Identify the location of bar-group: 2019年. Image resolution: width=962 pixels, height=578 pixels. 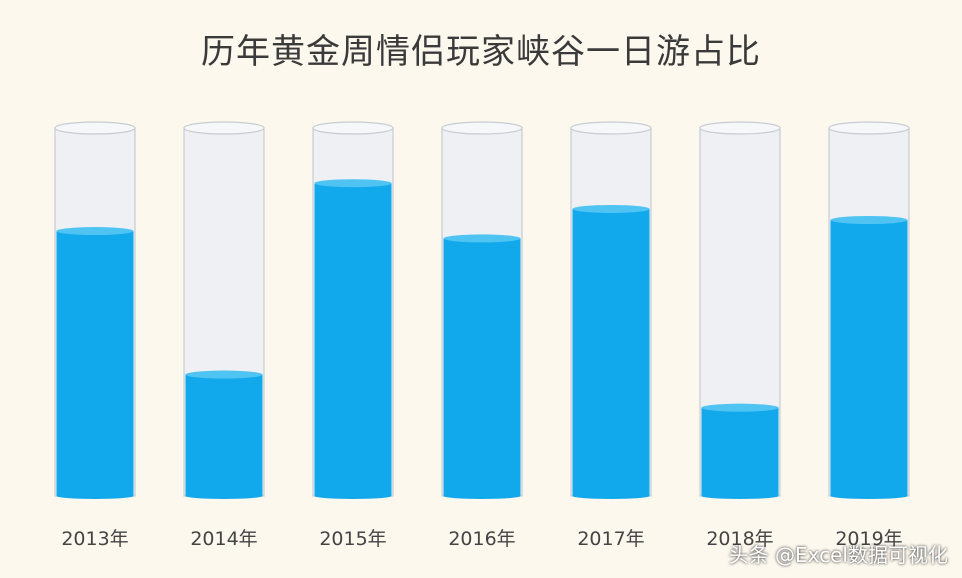
(869, 335).